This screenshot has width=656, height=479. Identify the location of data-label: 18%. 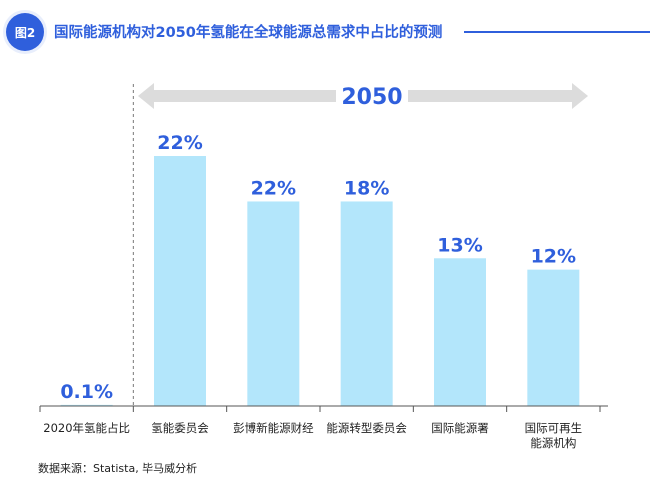
(366, 188).